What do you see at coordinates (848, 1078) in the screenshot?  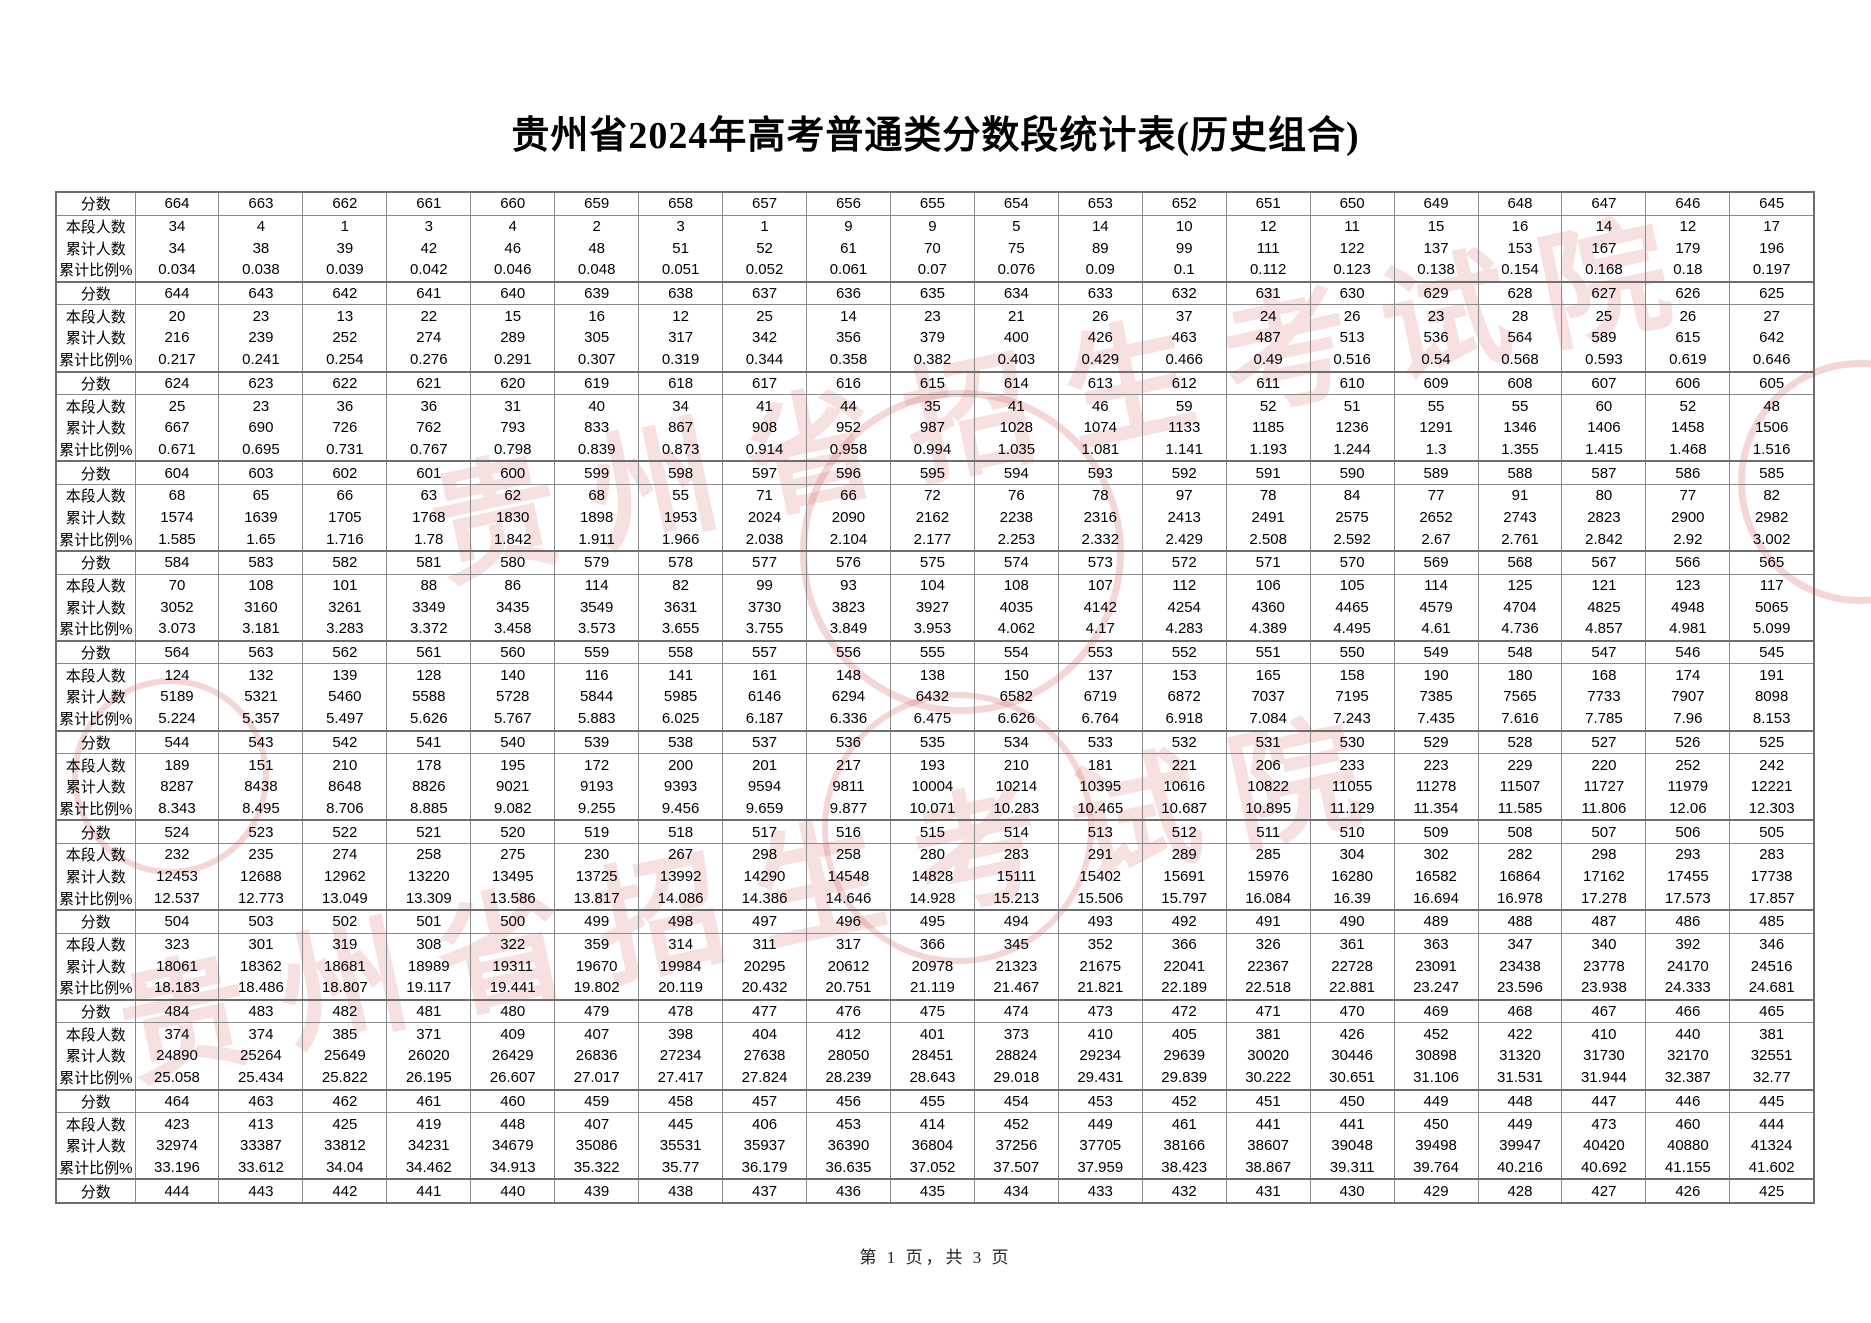 I see `percent-cell: 28.239` at bounding box center [848, 1078].